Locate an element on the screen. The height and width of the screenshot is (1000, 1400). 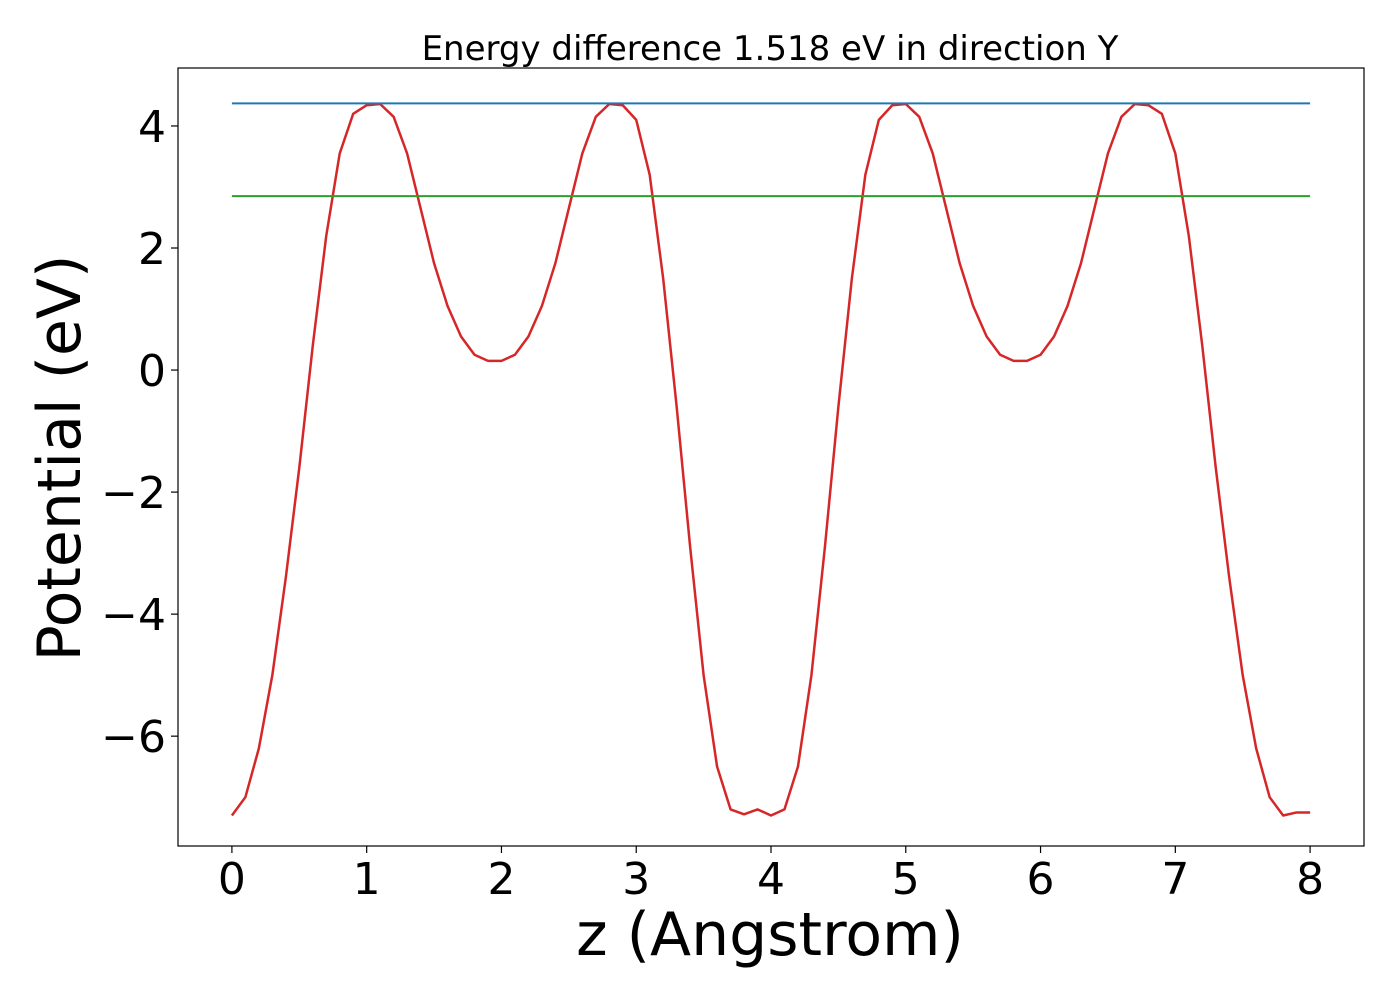
y-axis-label: Potential (eV) is located at coordinates (60, 458).